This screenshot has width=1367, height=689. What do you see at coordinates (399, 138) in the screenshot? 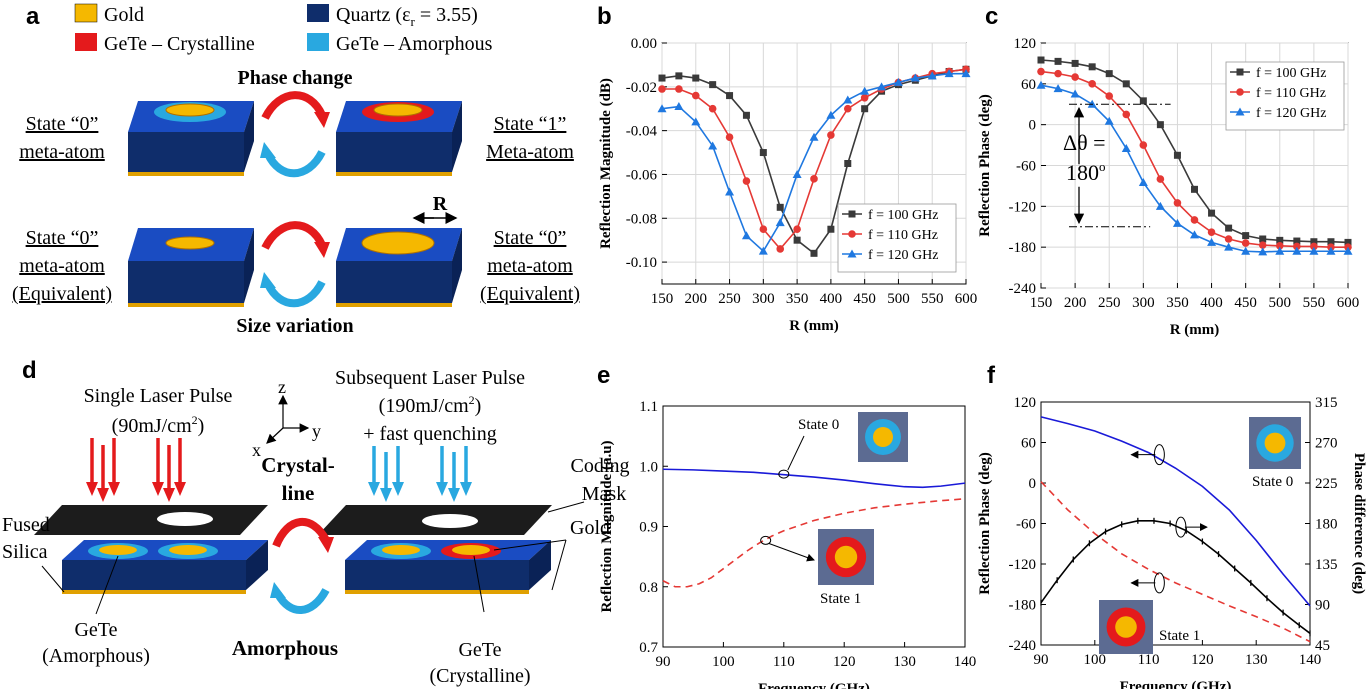
I see `block-top-right` at bounding box center [399, 138].